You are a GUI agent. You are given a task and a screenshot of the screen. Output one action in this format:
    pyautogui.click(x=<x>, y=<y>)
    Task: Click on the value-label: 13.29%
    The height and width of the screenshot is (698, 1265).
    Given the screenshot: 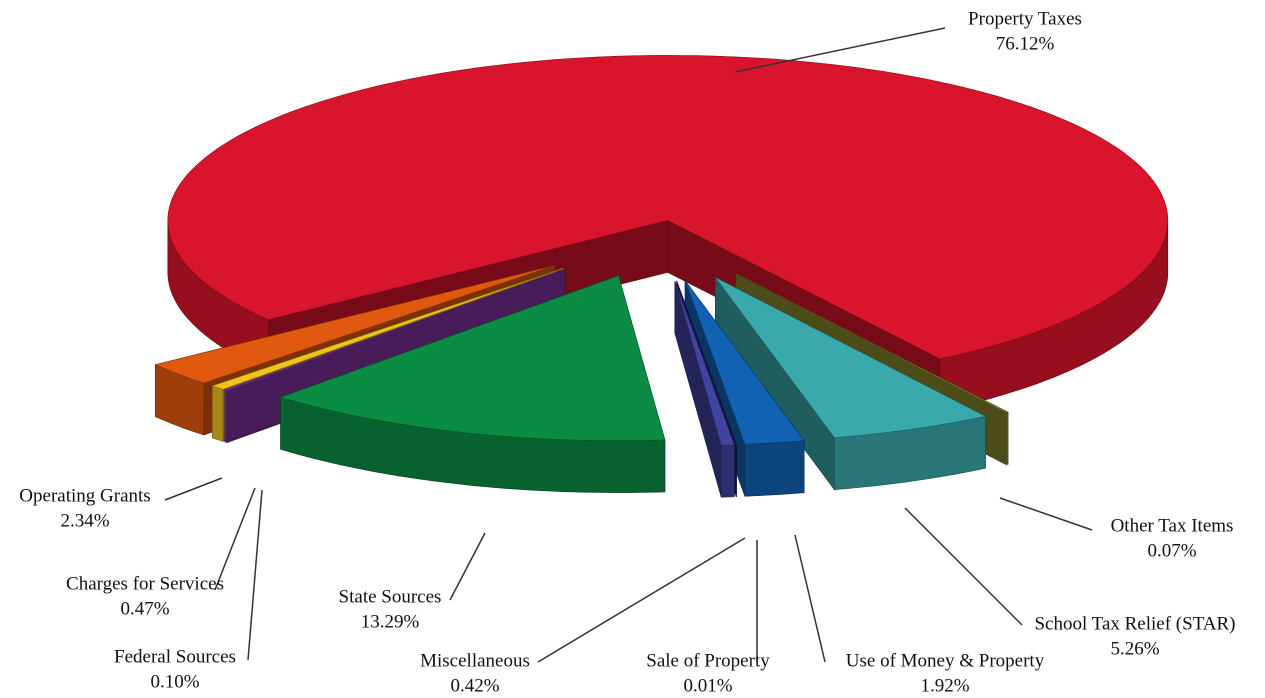 What is the action you would take?
    pyautogui.click(x=390, y=621)
    